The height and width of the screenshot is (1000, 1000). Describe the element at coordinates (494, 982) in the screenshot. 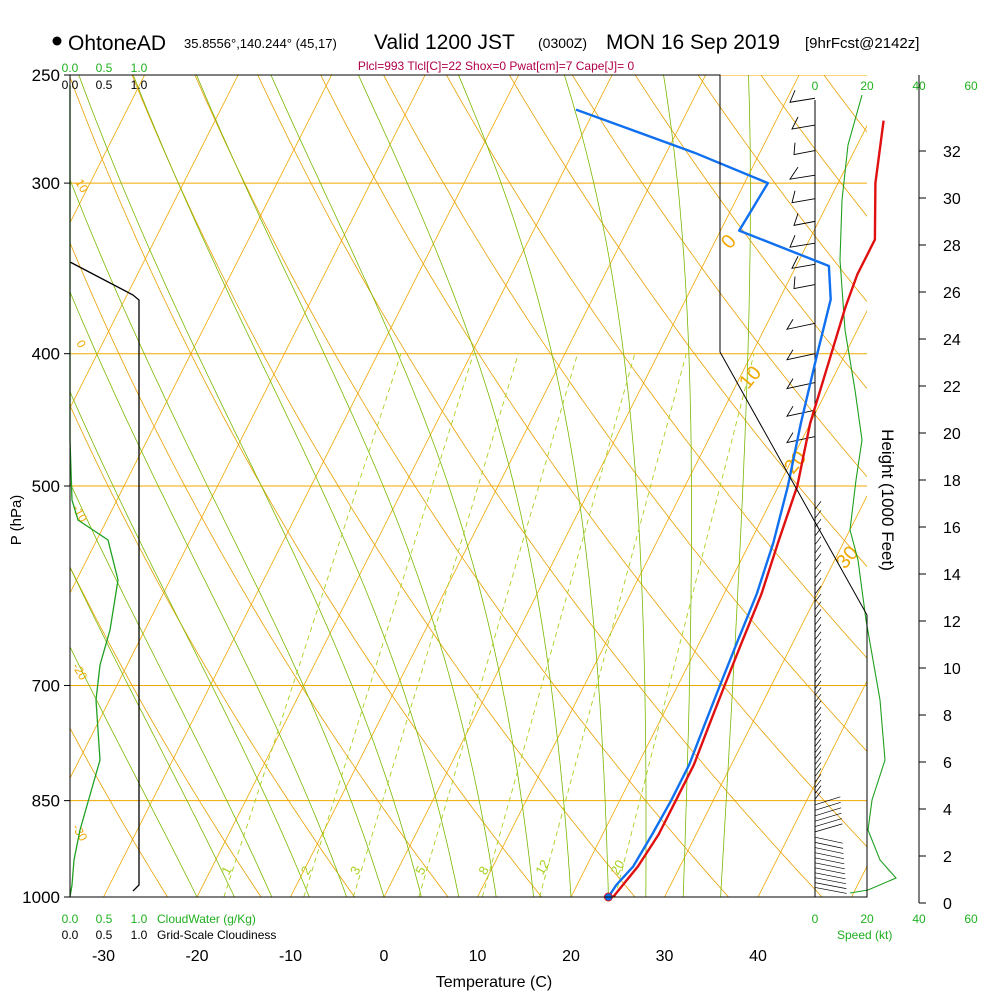

I see `x-axis-label: Temperature (C)` at that location.